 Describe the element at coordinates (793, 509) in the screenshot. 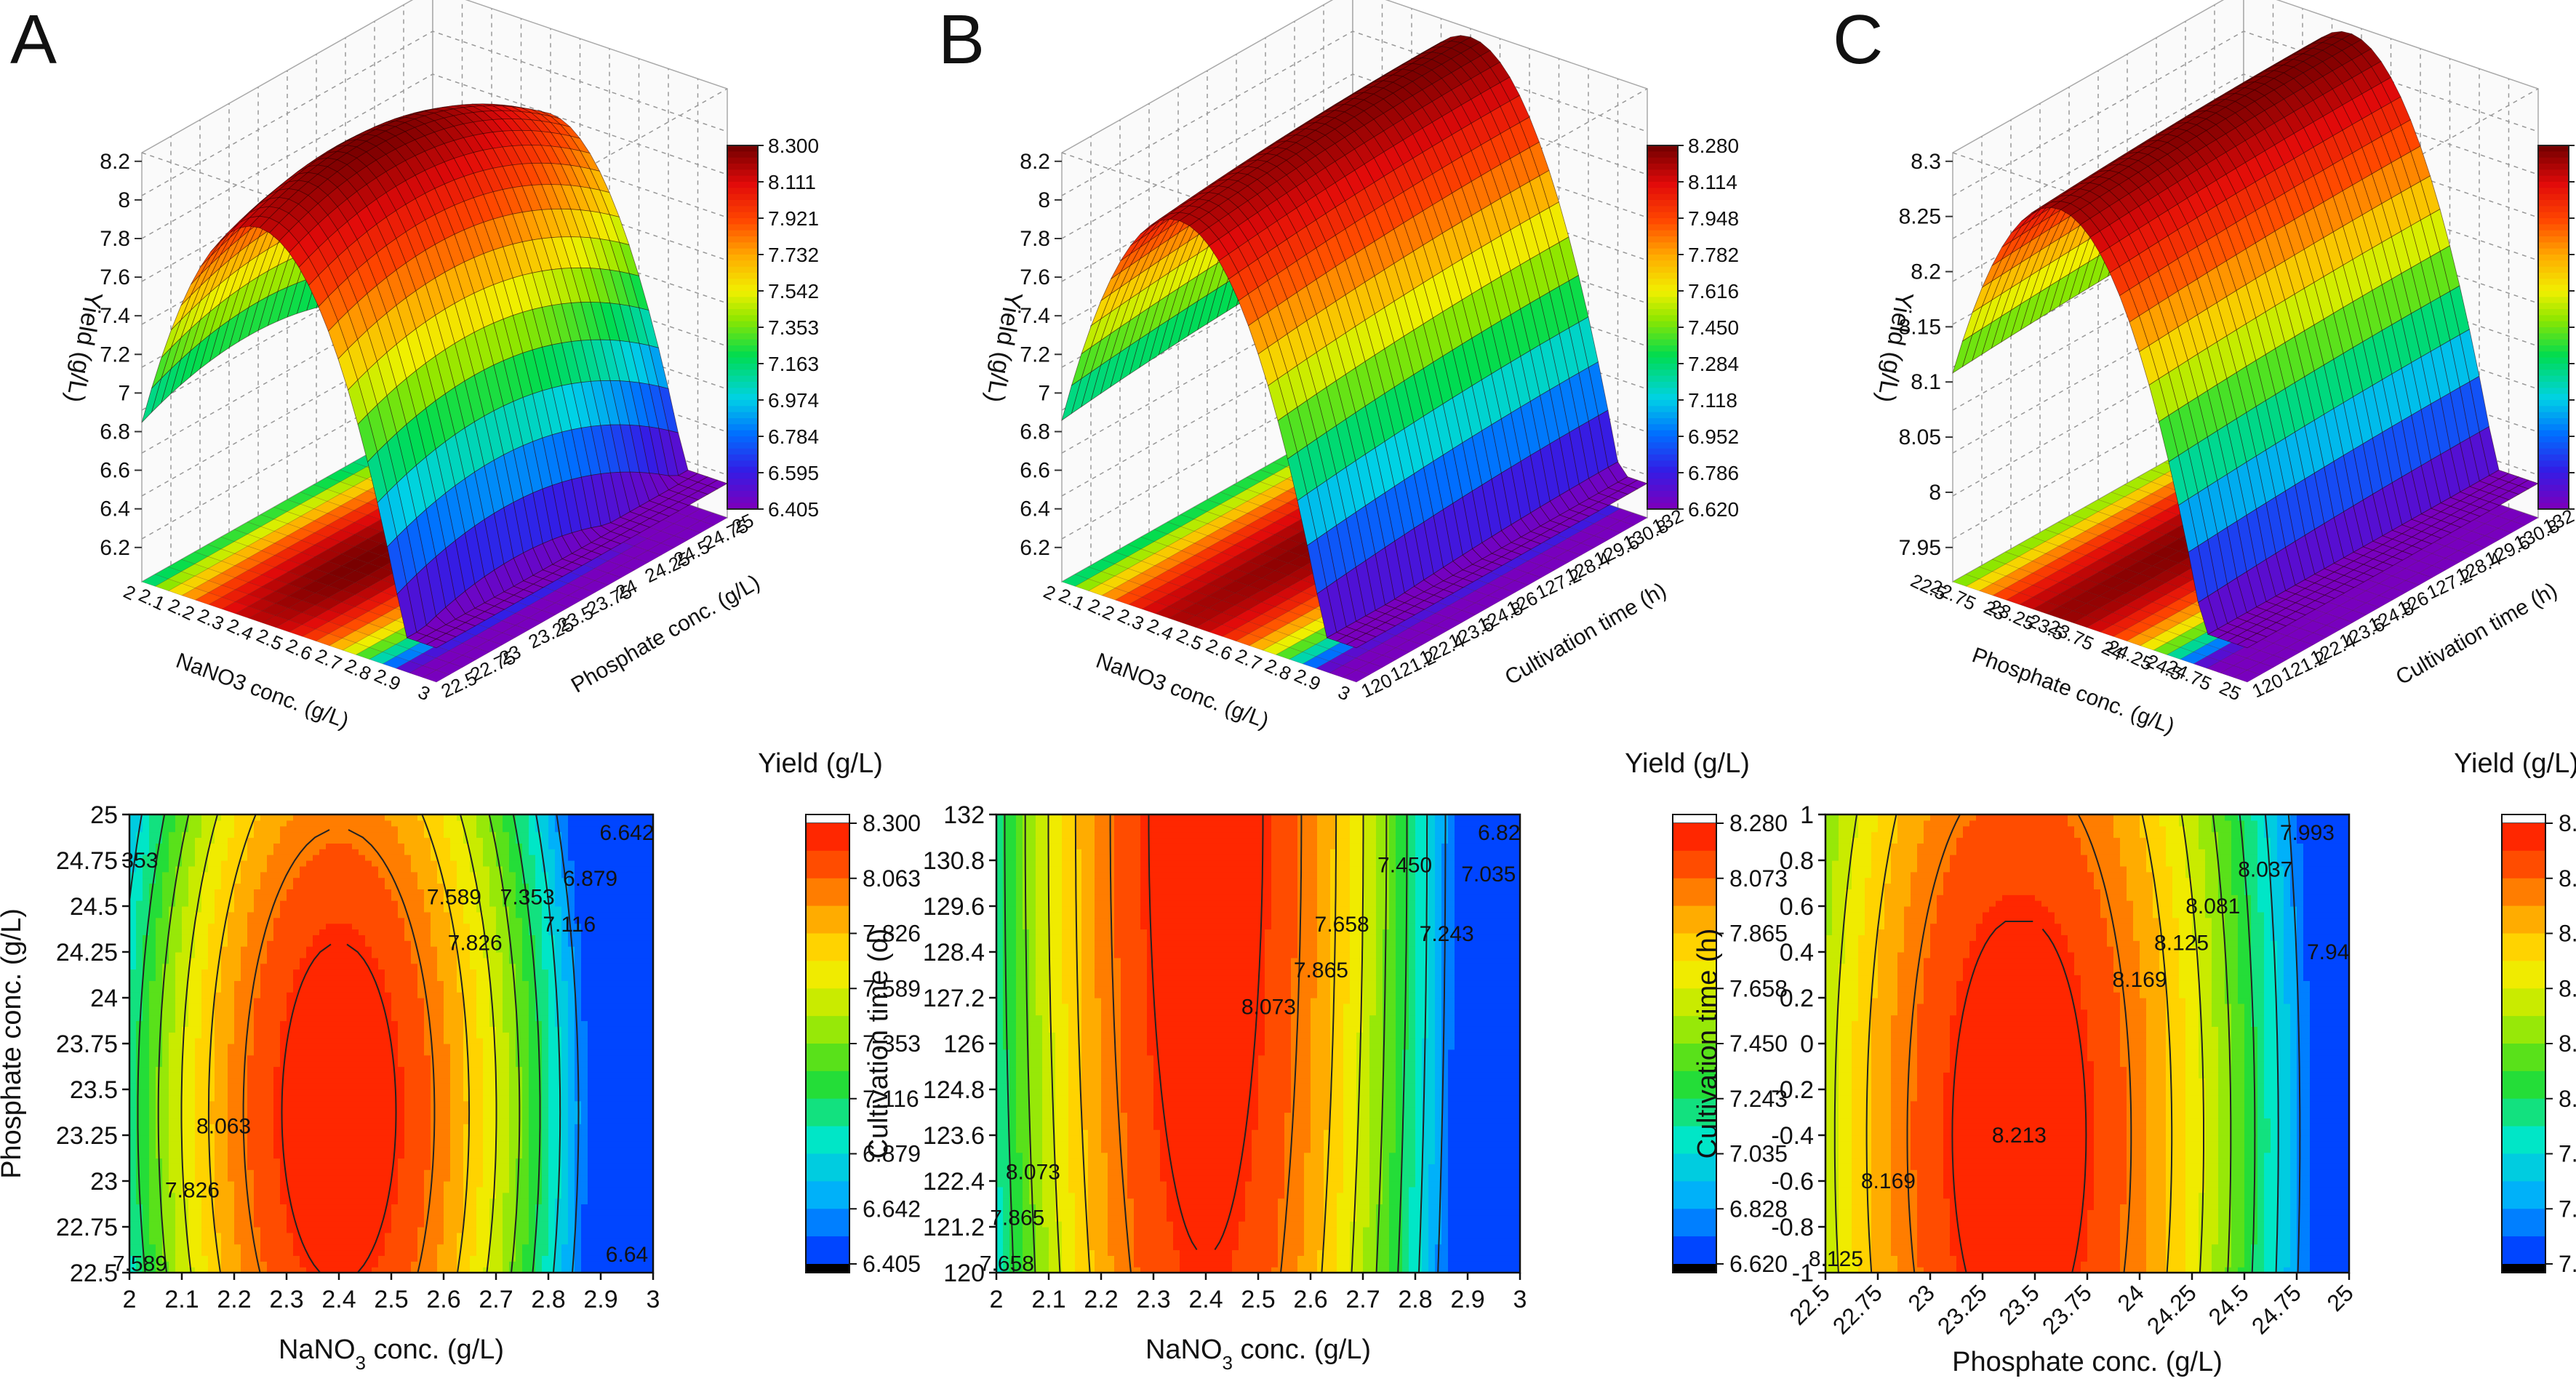

I see `colorbar-tick-label: 6.405` at that location.